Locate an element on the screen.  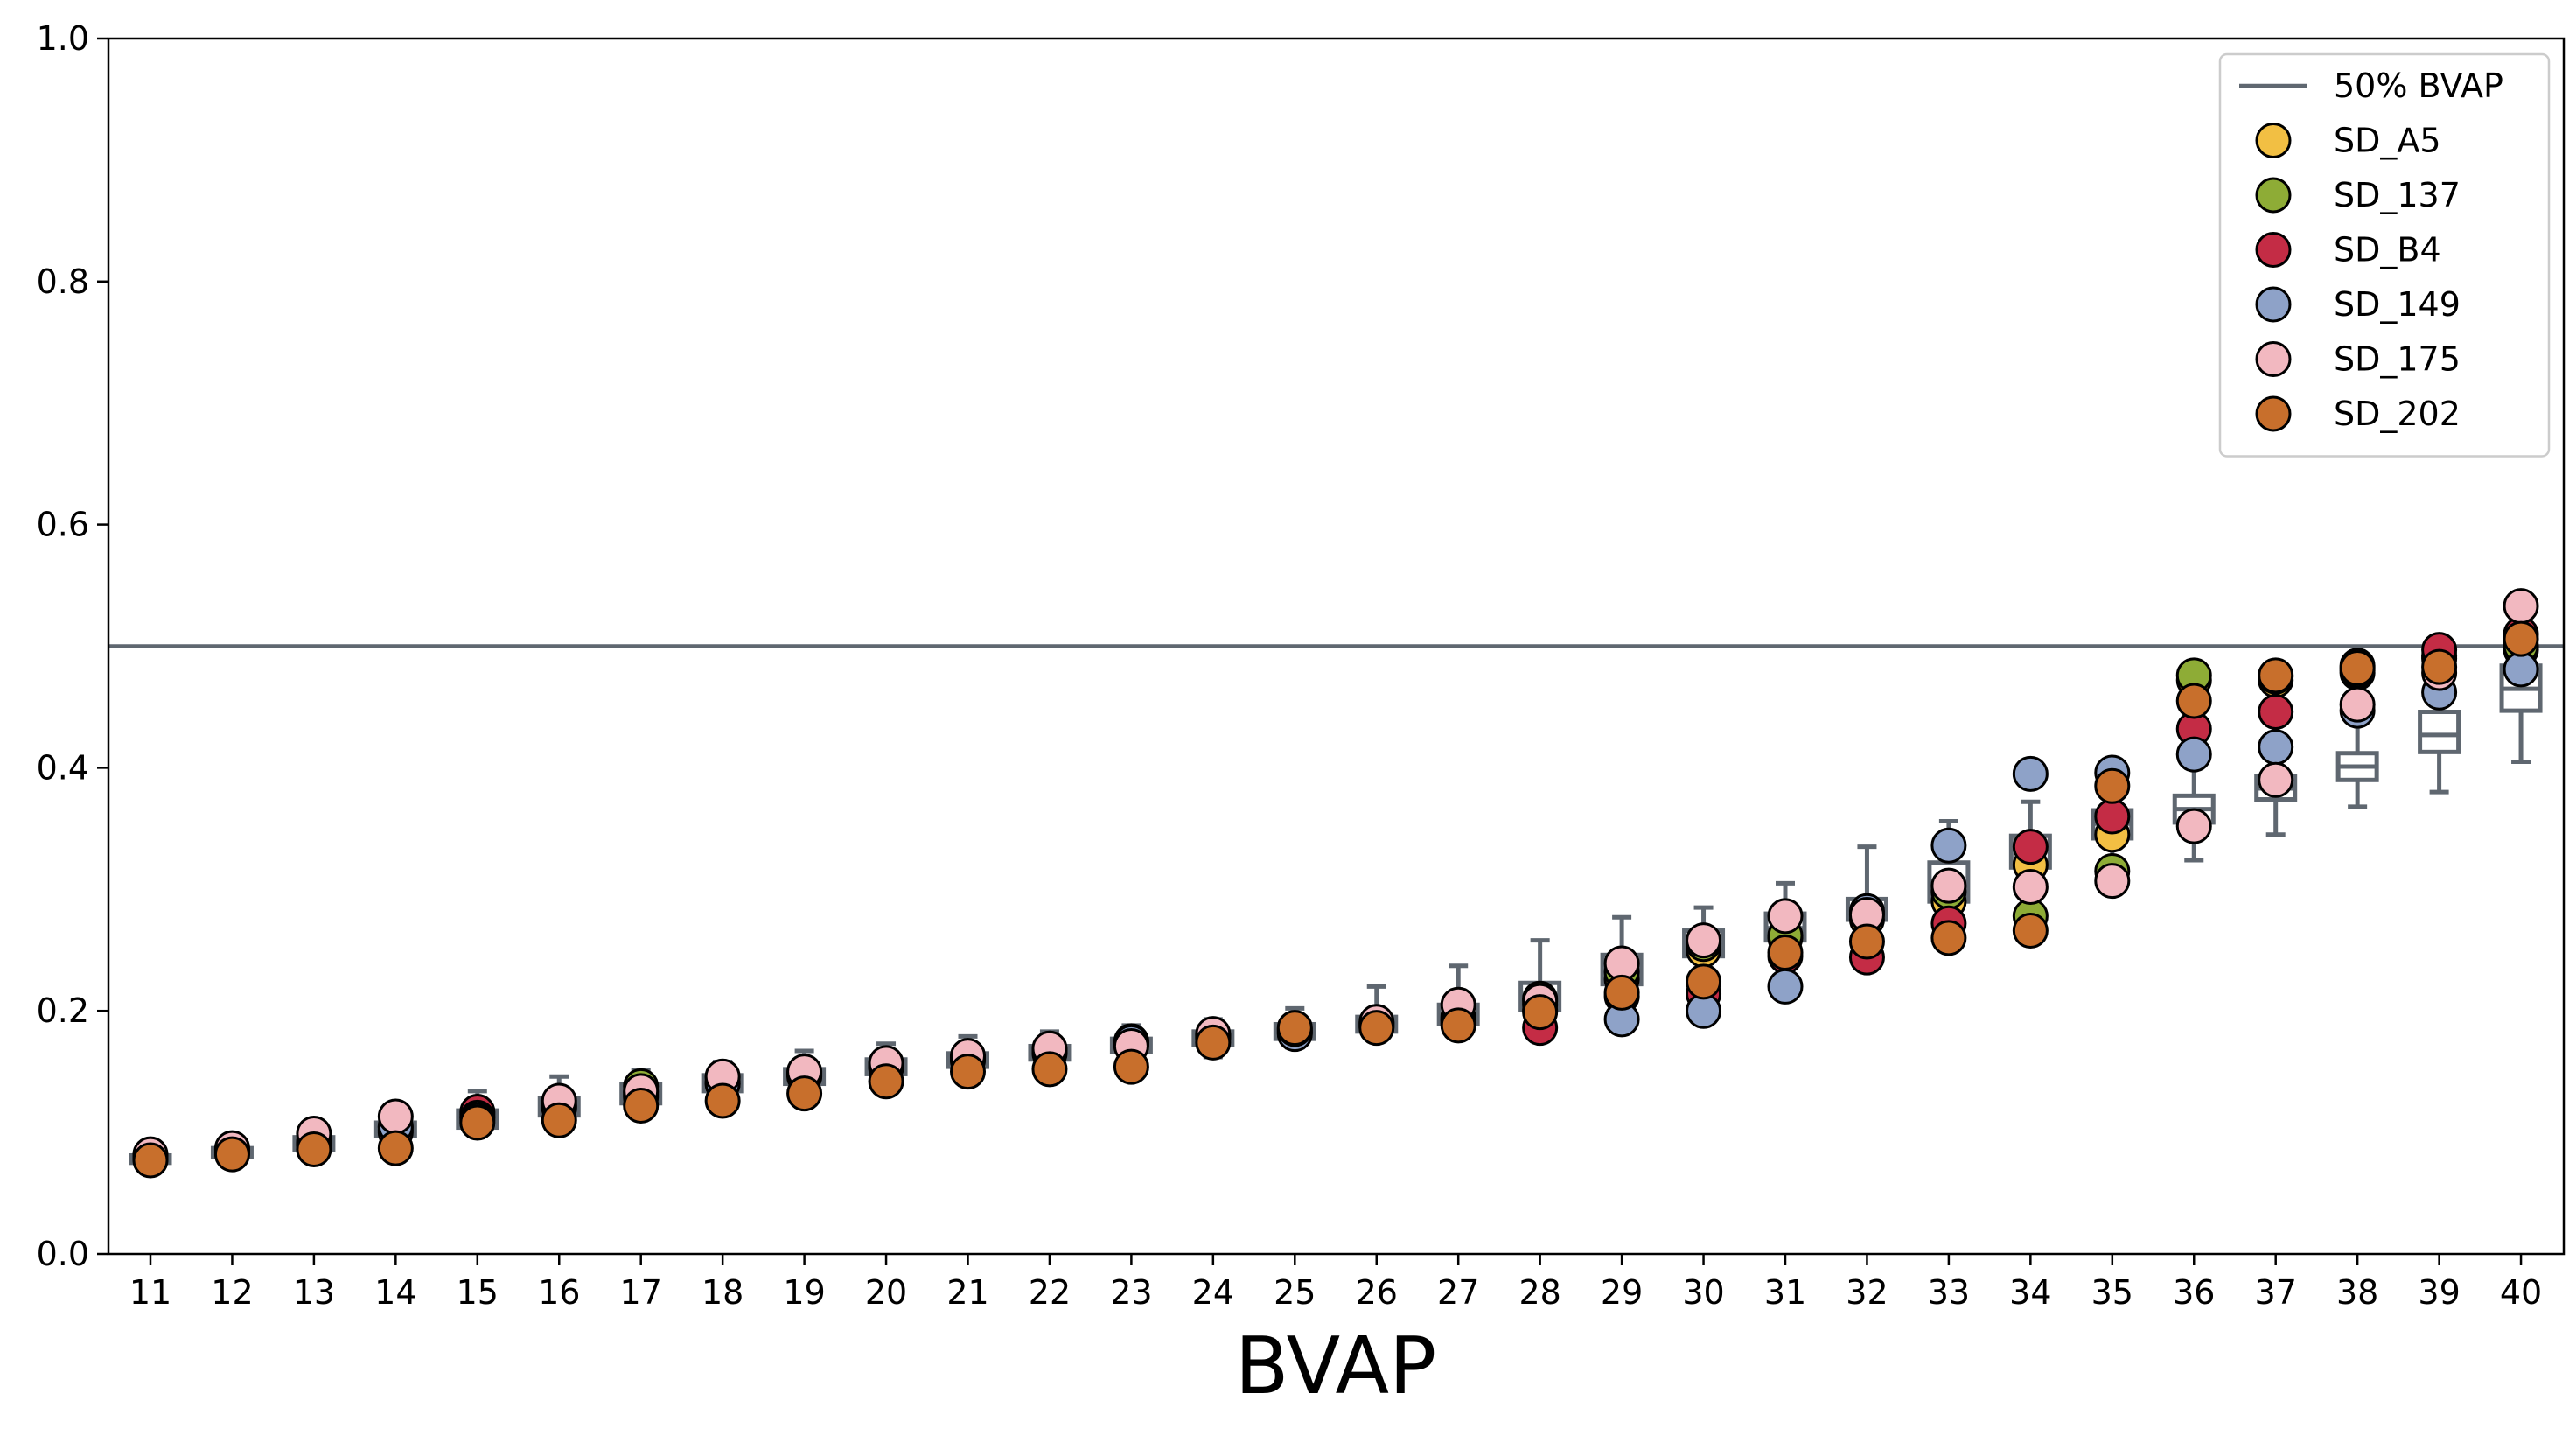
legend-label: SD_B4 is located at coordinates (2387, 250).